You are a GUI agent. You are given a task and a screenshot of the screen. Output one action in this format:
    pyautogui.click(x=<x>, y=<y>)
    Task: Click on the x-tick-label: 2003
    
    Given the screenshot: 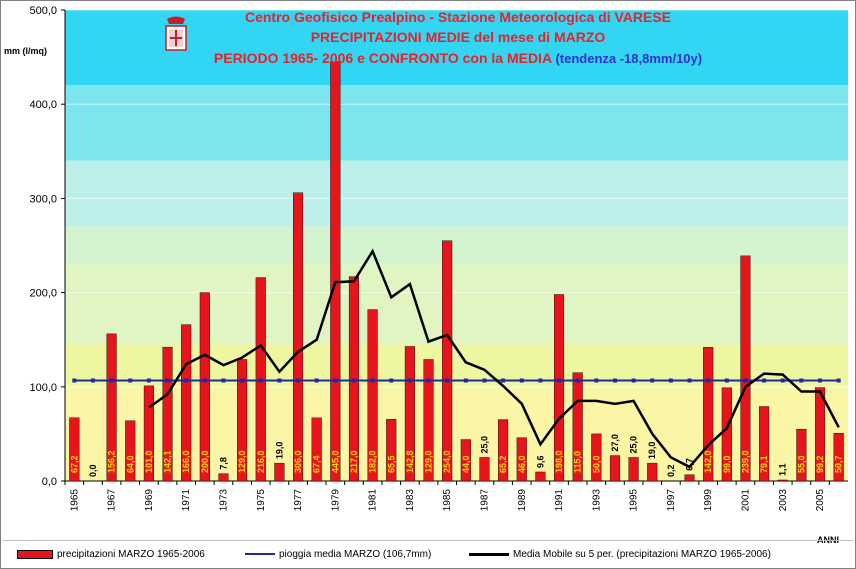 What is the action you would take?
    pyautogui.click(x=783, y=500)
    